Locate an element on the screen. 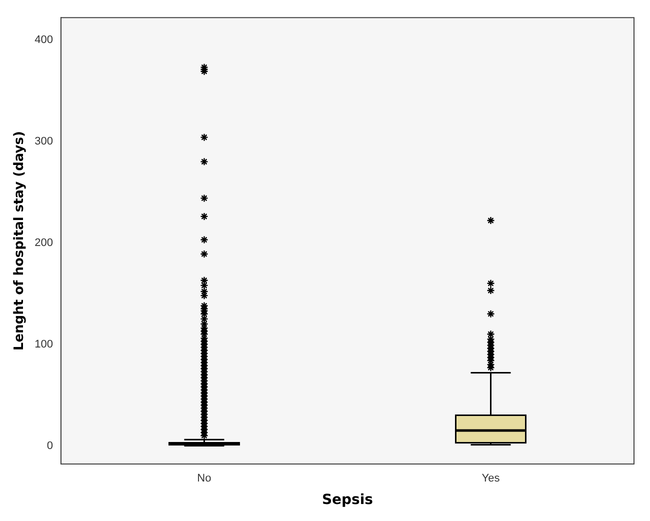 Image resolution: width=650 pixels, height=521 pixels. x-tick-label: Yes is located at coordinates (491, 478).